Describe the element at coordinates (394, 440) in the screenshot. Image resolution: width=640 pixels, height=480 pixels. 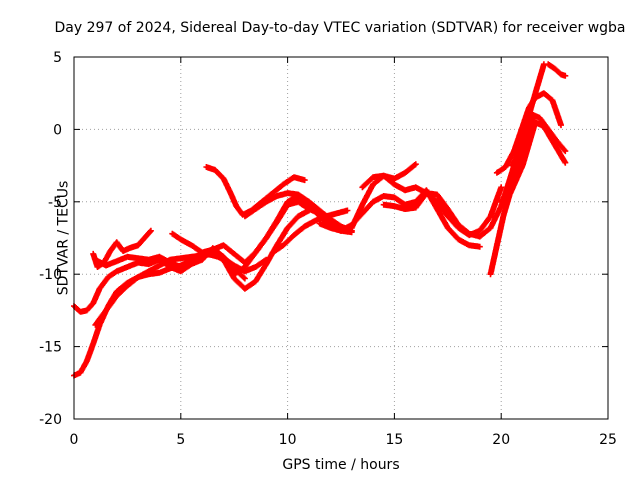
I see `x-tick-label: 15` at that location.